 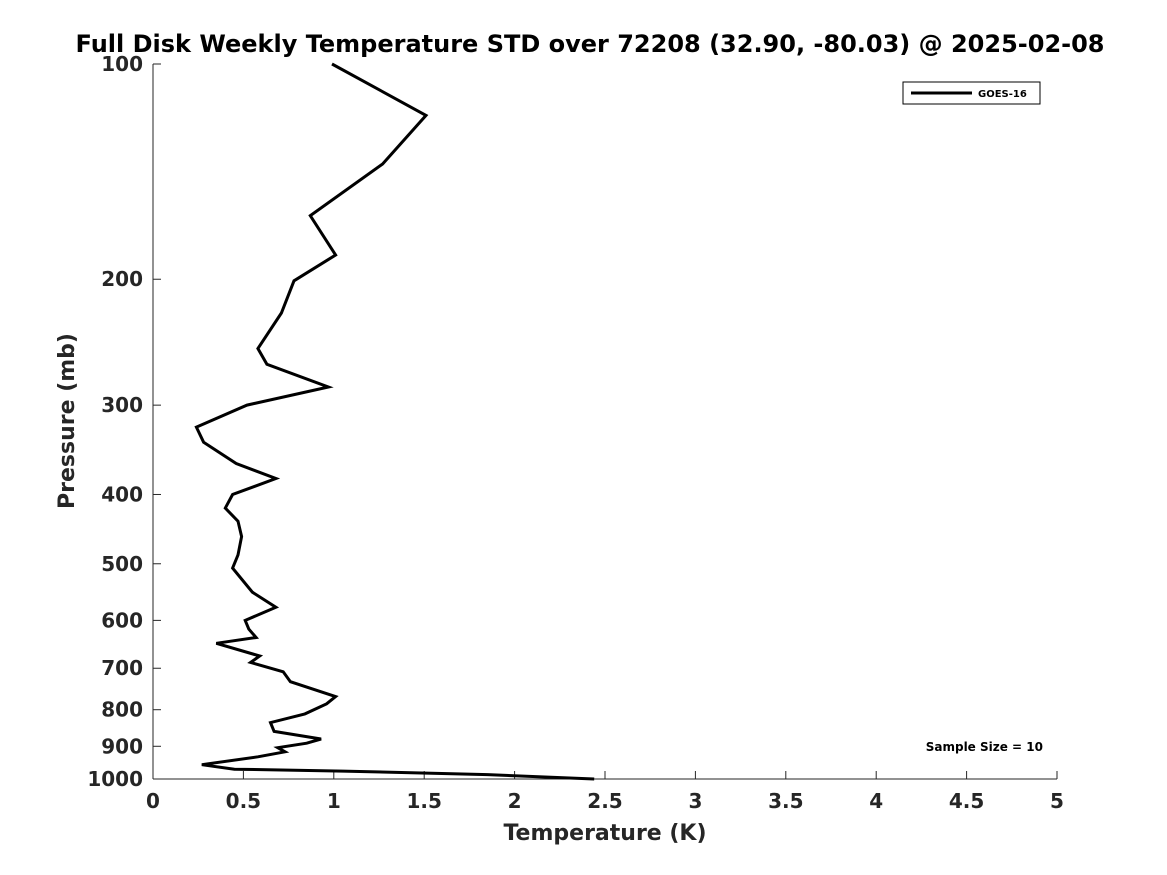 I want to click on y-axis-title: Pressure (mb), so click(x=67, y=421).